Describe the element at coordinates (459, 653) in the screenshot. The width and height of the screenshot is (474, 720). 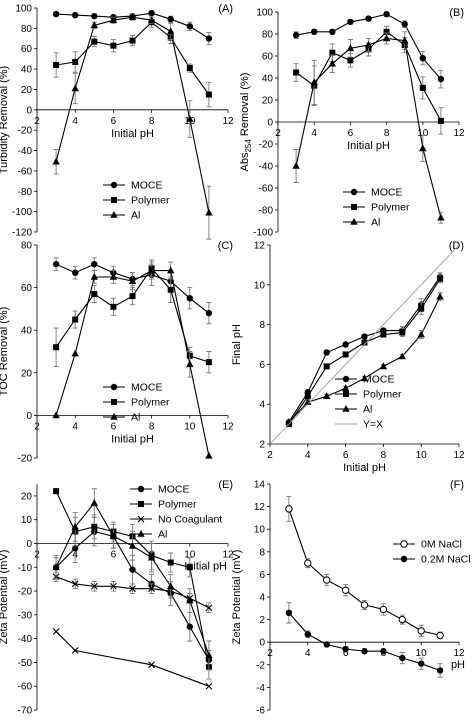
I see `x-tick-label: 12` at that location.